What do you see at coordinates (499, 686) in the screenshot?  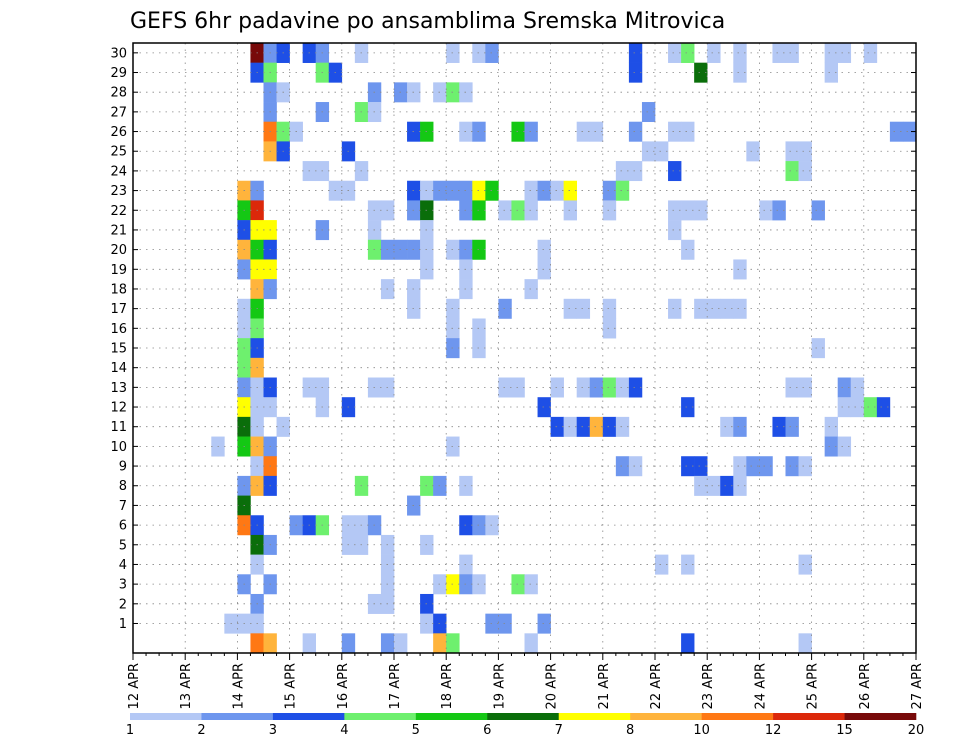 I see `x-tick-label: 19 APR` at bounding box center [499, 686].